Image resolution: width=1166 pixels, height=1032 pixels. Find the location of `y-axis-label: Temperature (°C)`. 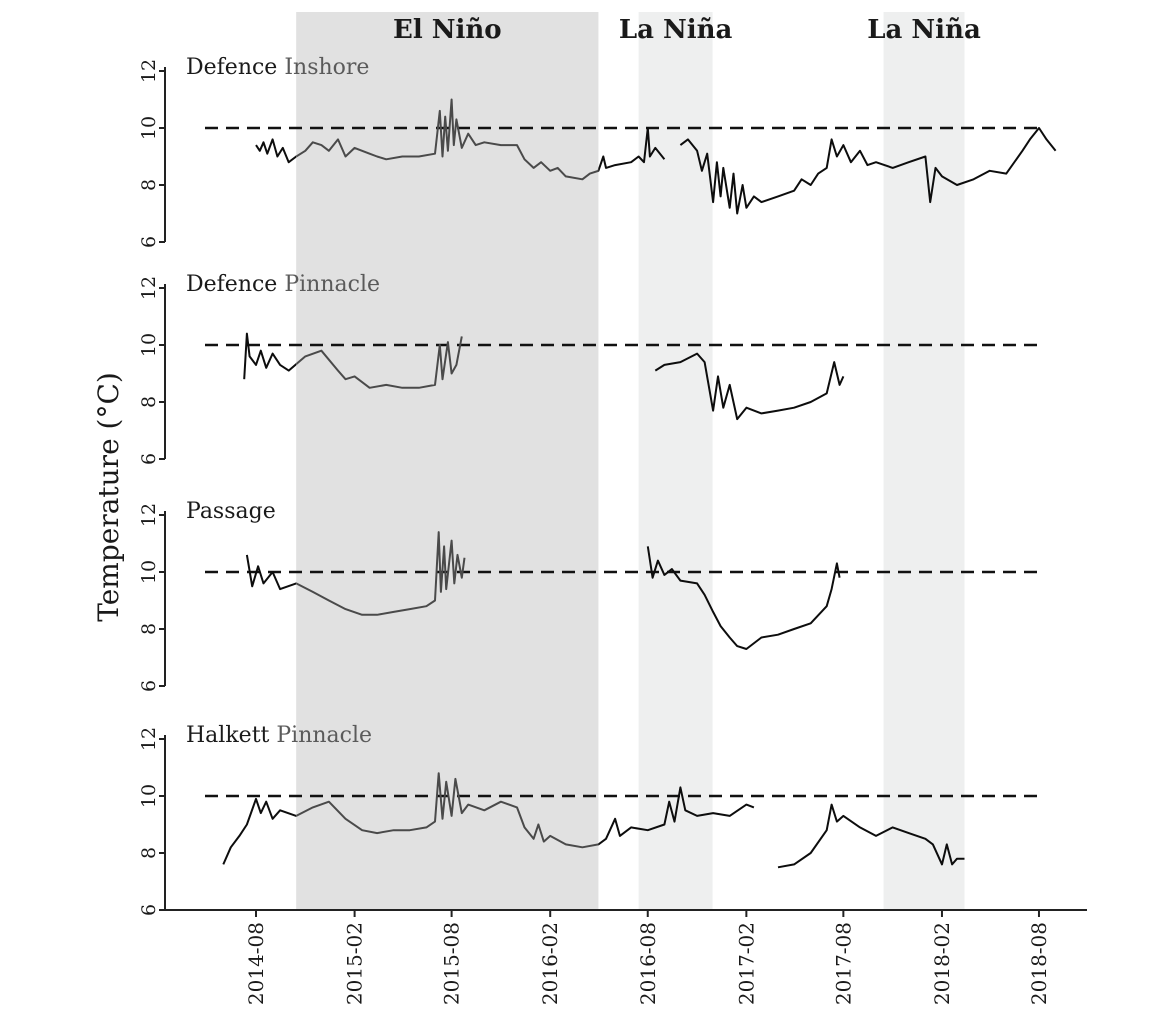

y-axis-label: Temperature (°C) is located at coordinates (108, 497).